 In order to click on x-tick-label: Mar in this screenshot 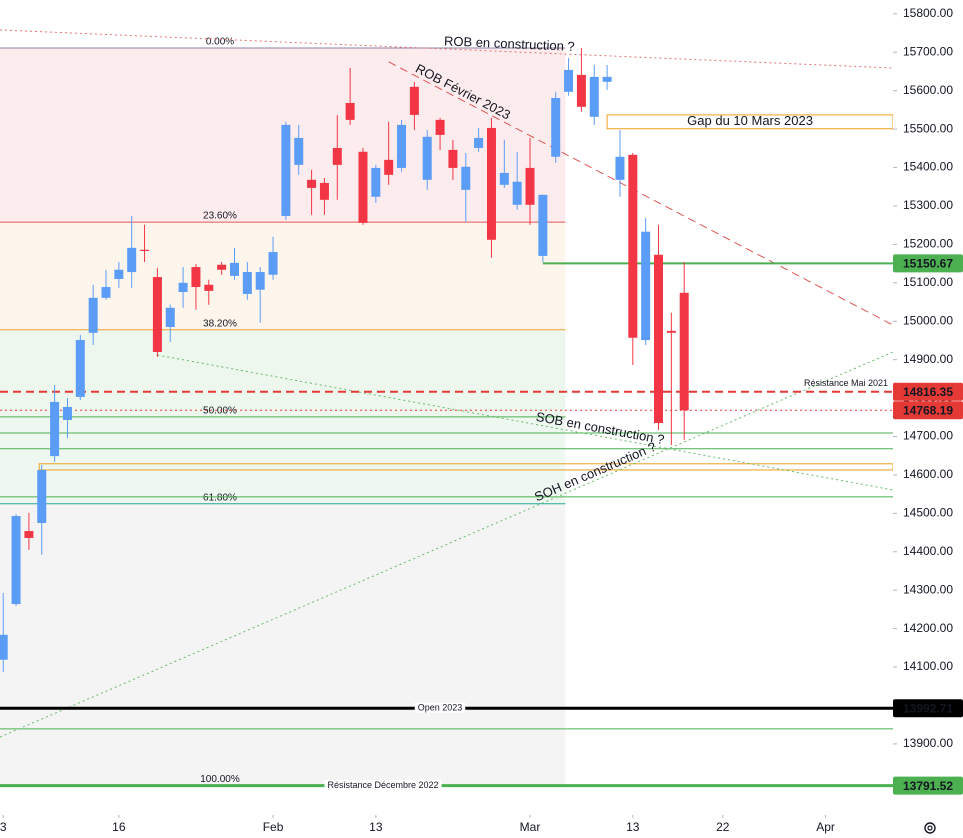, I will do `click(530, 827)`.